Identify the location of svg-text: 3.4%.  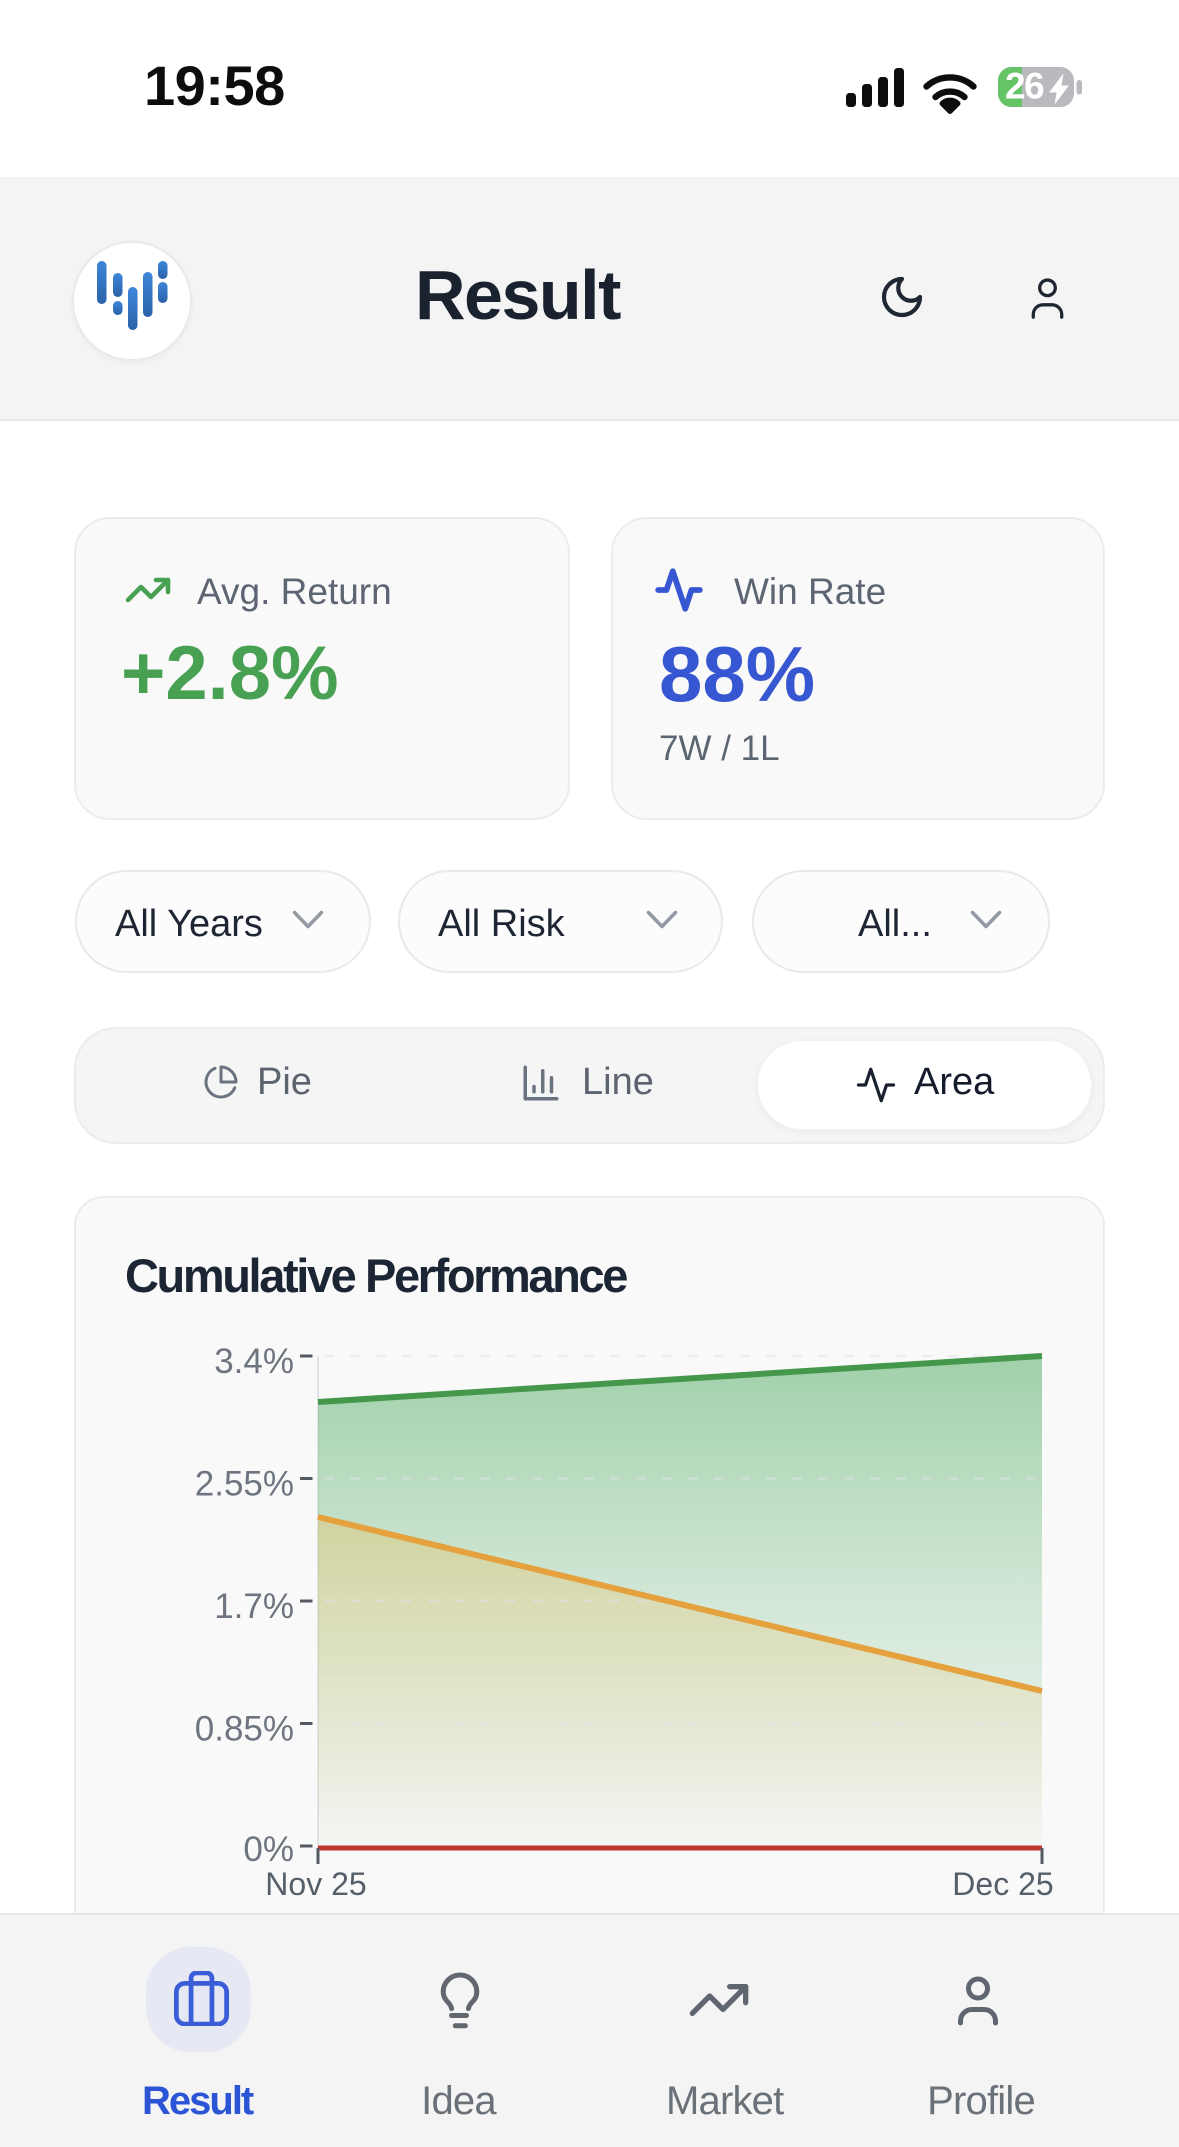
(254, 1361).